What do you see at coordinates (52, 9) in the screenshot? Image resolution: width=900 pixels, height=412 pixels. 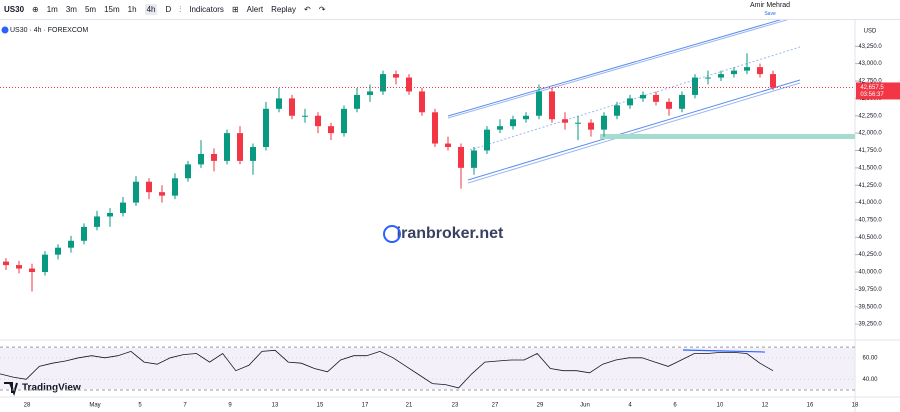 I see `interval: 1m` at bounding box center [52, 9].